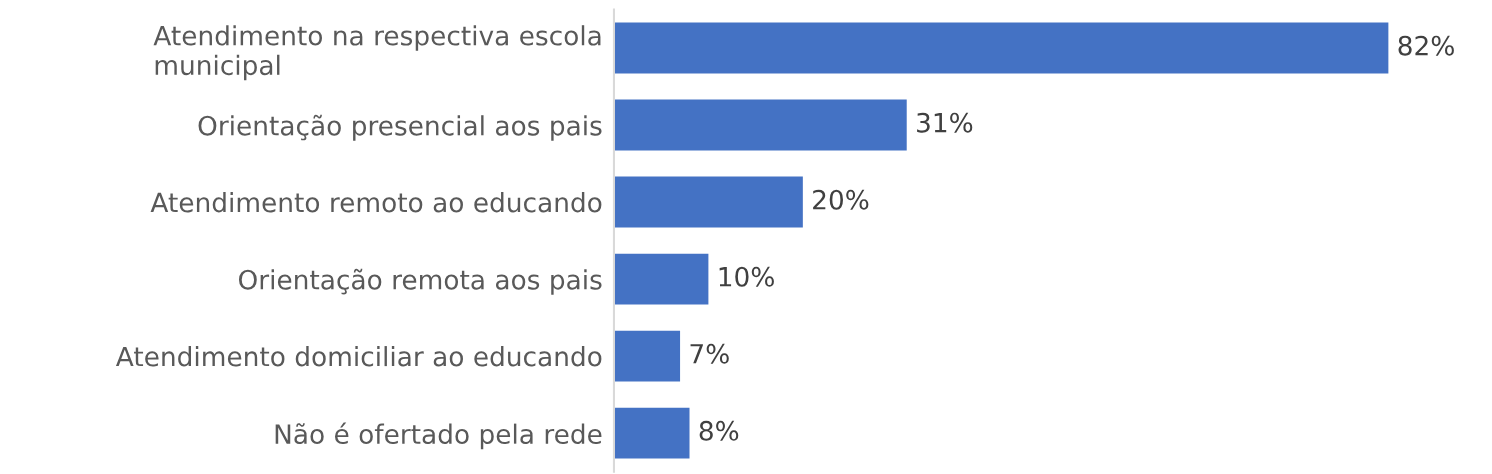 This screenshot has height=474, width=1492. Describe the element at coordinates (438, 436) in the screenshot. I see `y-tick-label: Não é ofertado pela rede` at that location.